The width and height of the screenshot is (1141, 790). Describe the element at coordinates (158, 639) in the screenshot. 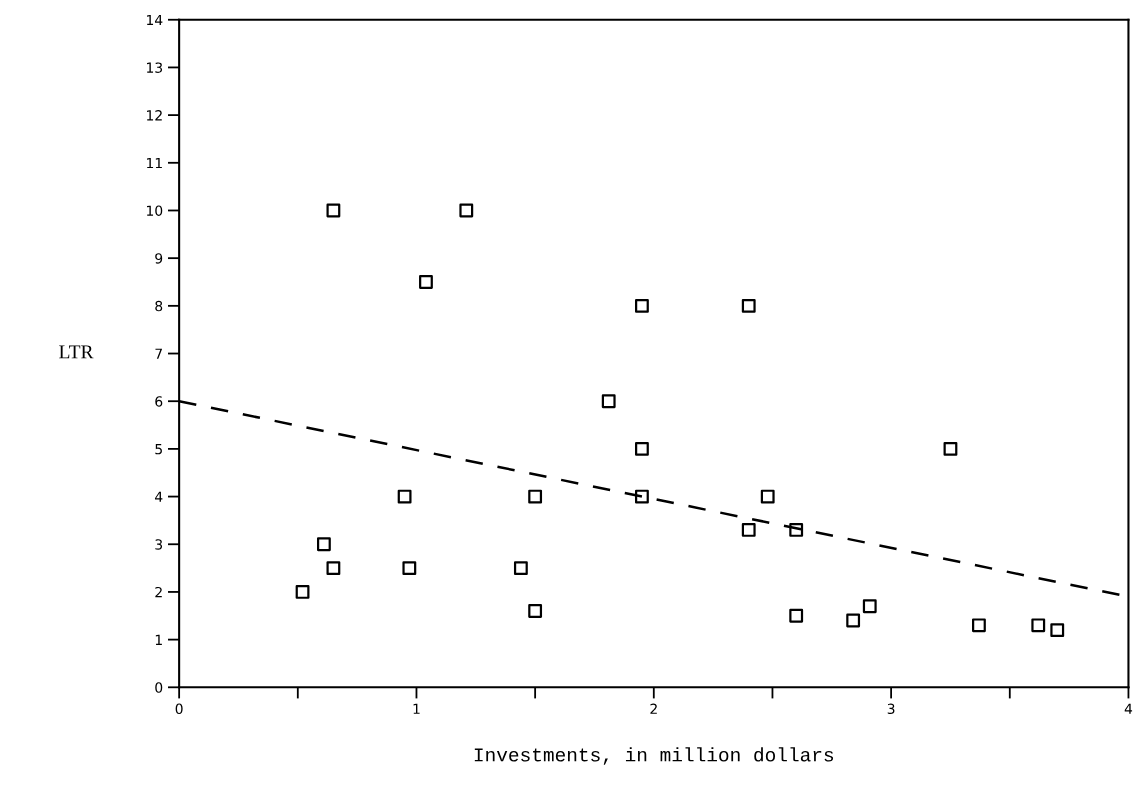

I see `y-tick-label: 1` at that location.